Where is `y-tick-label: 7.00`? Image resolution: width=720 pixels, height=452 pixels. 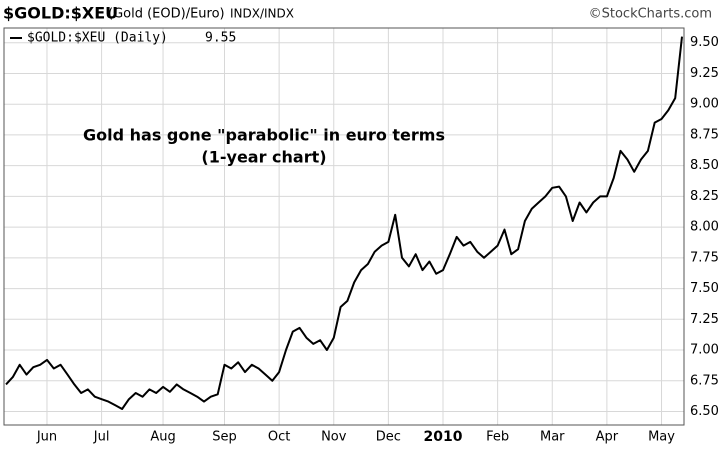
y-tick-label: 7.00 is located at coordinates (704, 350).